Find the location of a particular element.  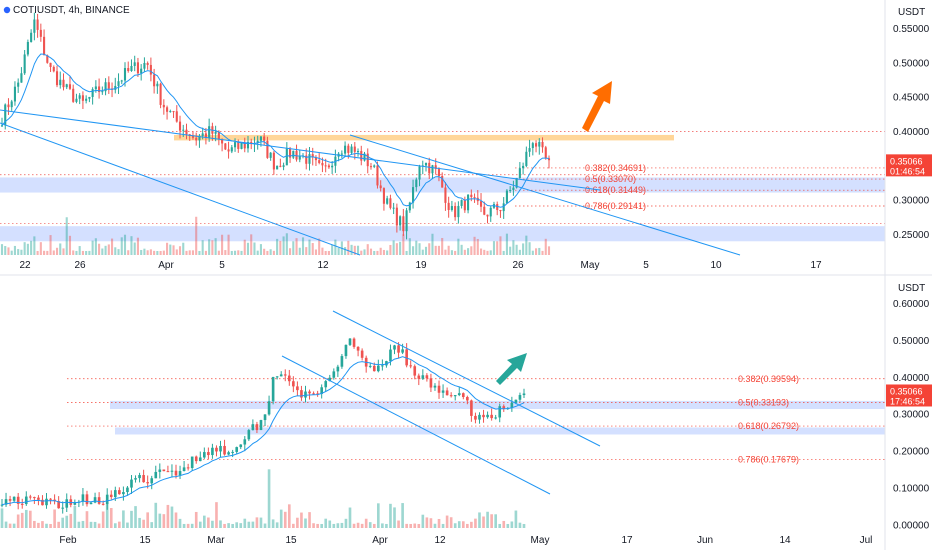

price-badge-timer: 17:46:54 is located at coordinates (907, 401).